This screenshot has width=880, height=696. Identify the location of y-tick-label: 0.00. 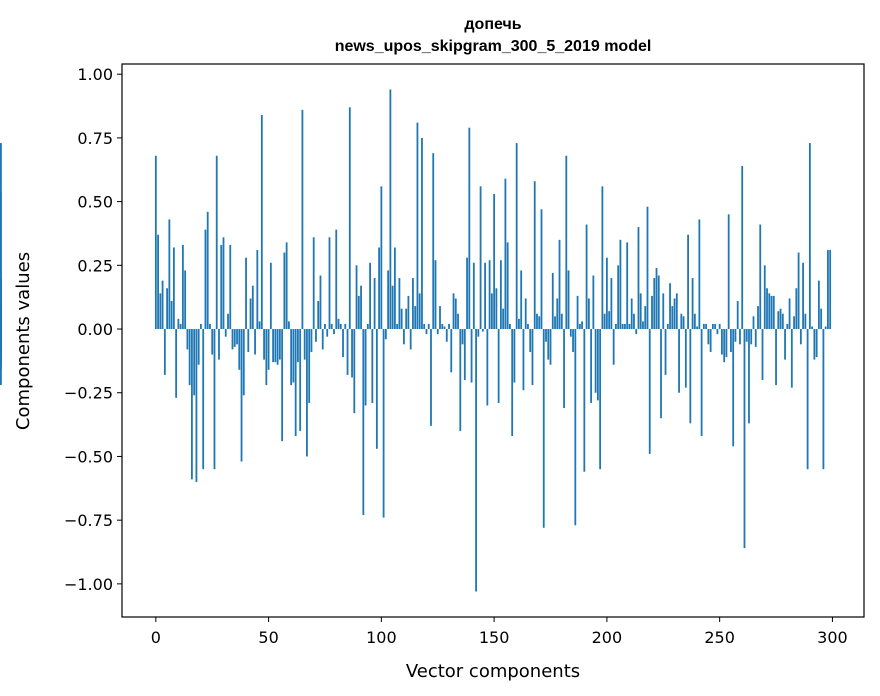
(95, 329).